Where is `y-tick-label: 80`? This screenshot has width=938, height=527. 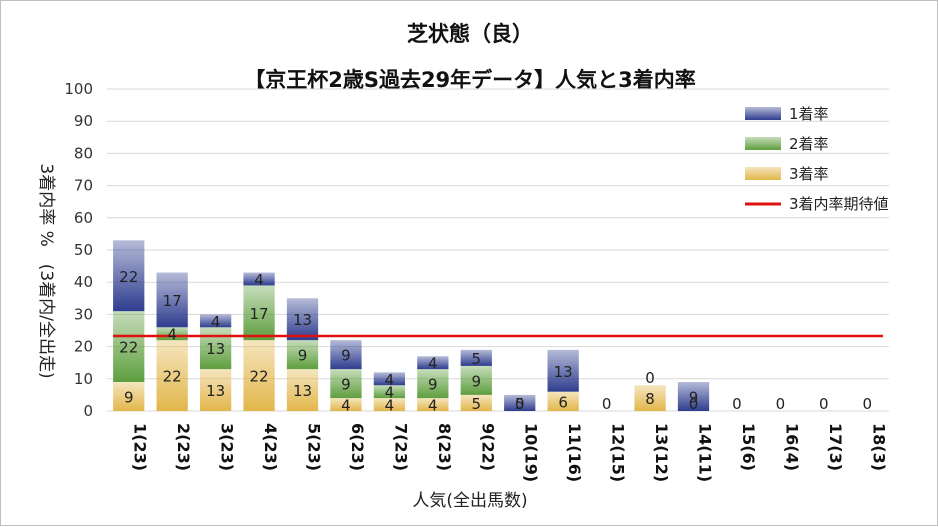 y-tick-label: 80 is located at coordinates (83, 153).